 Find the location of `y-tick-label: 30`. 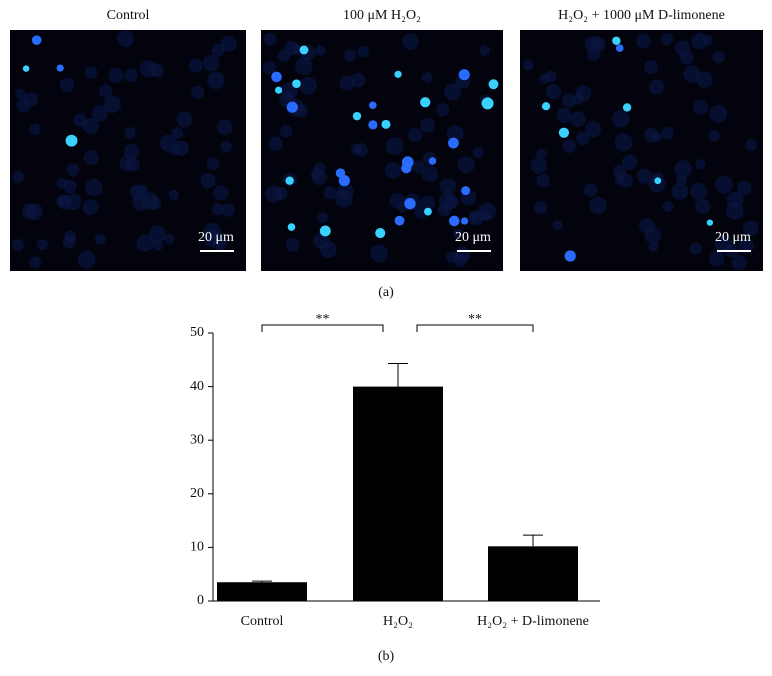

y-tick-label: 30 is located at coordinates (197, 439).